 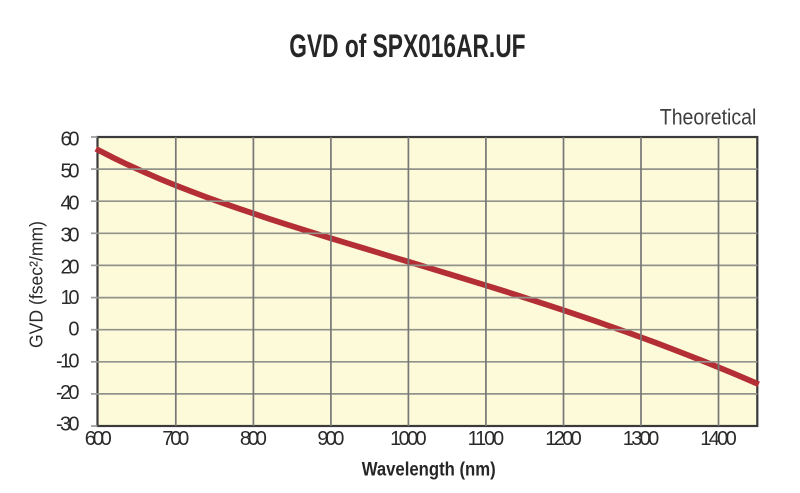 What do you see at coordinates (175, 439) in the screenshot?
I see `svg-text: 700` at bounding box center [175, 439].